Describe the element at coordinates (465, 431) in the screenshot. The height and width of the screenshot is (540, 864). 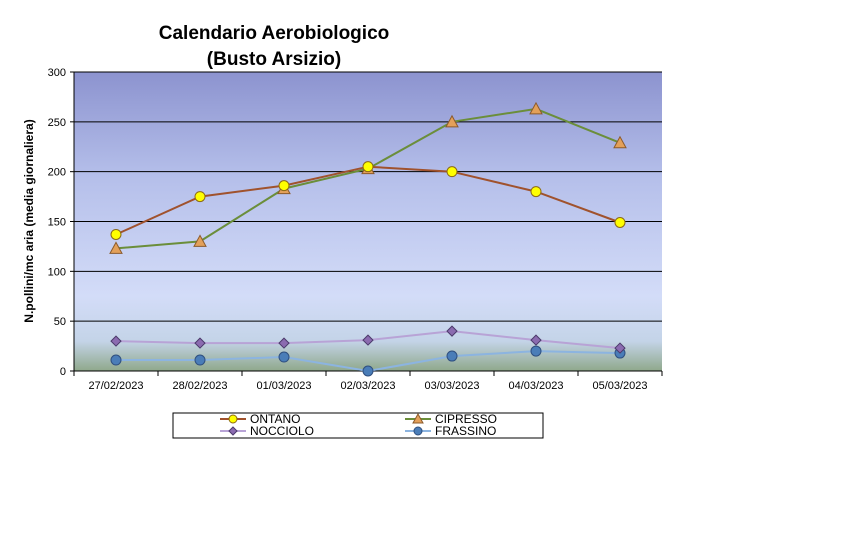
I see `legend-label-frassino: FRASSINO` at that location.